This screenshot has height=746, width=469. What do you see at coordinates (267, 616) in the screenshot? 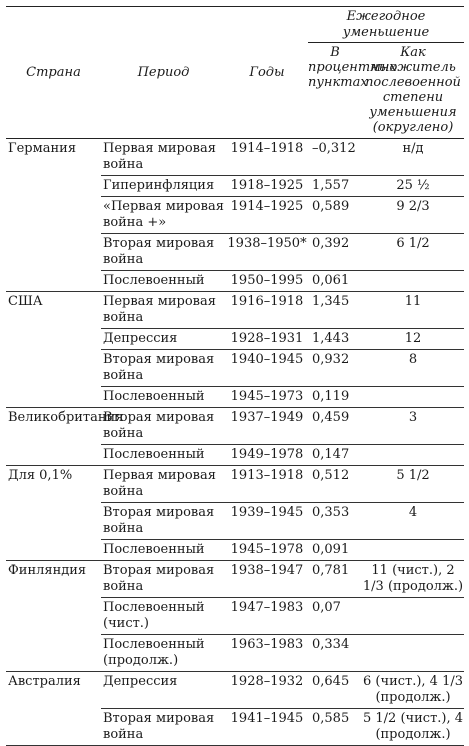
I see `years-cell: 1947–1983` at bounding box center [267, 616].